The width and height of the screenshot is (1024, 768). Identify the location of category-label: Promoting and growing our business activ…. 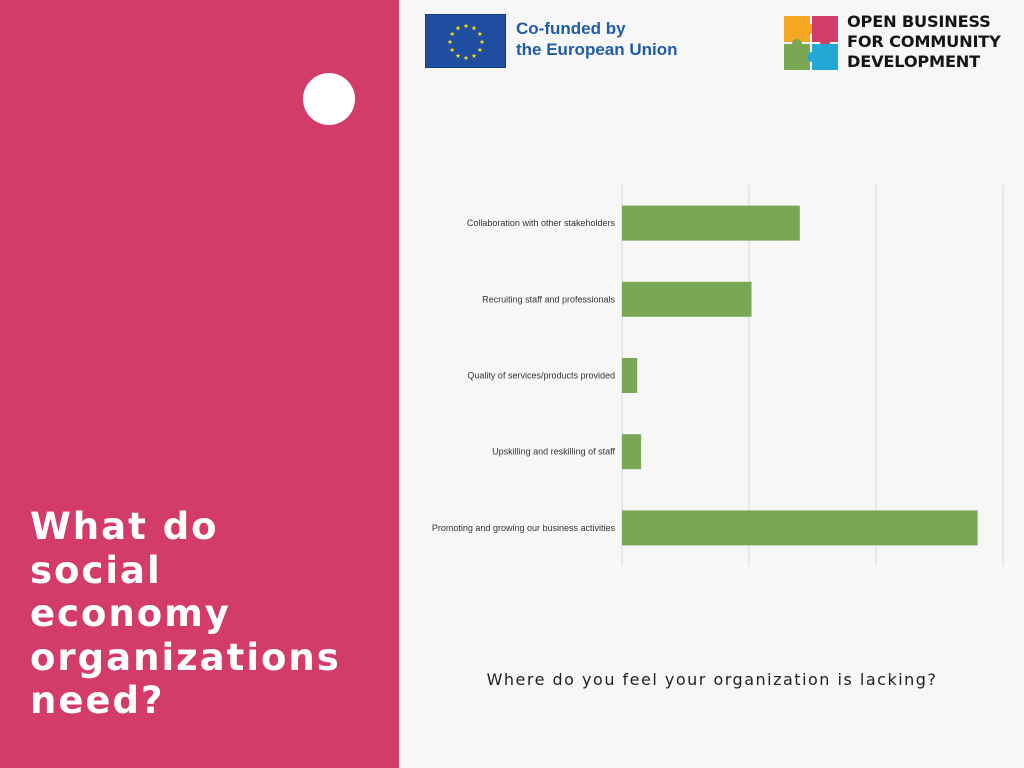
(524, 528).